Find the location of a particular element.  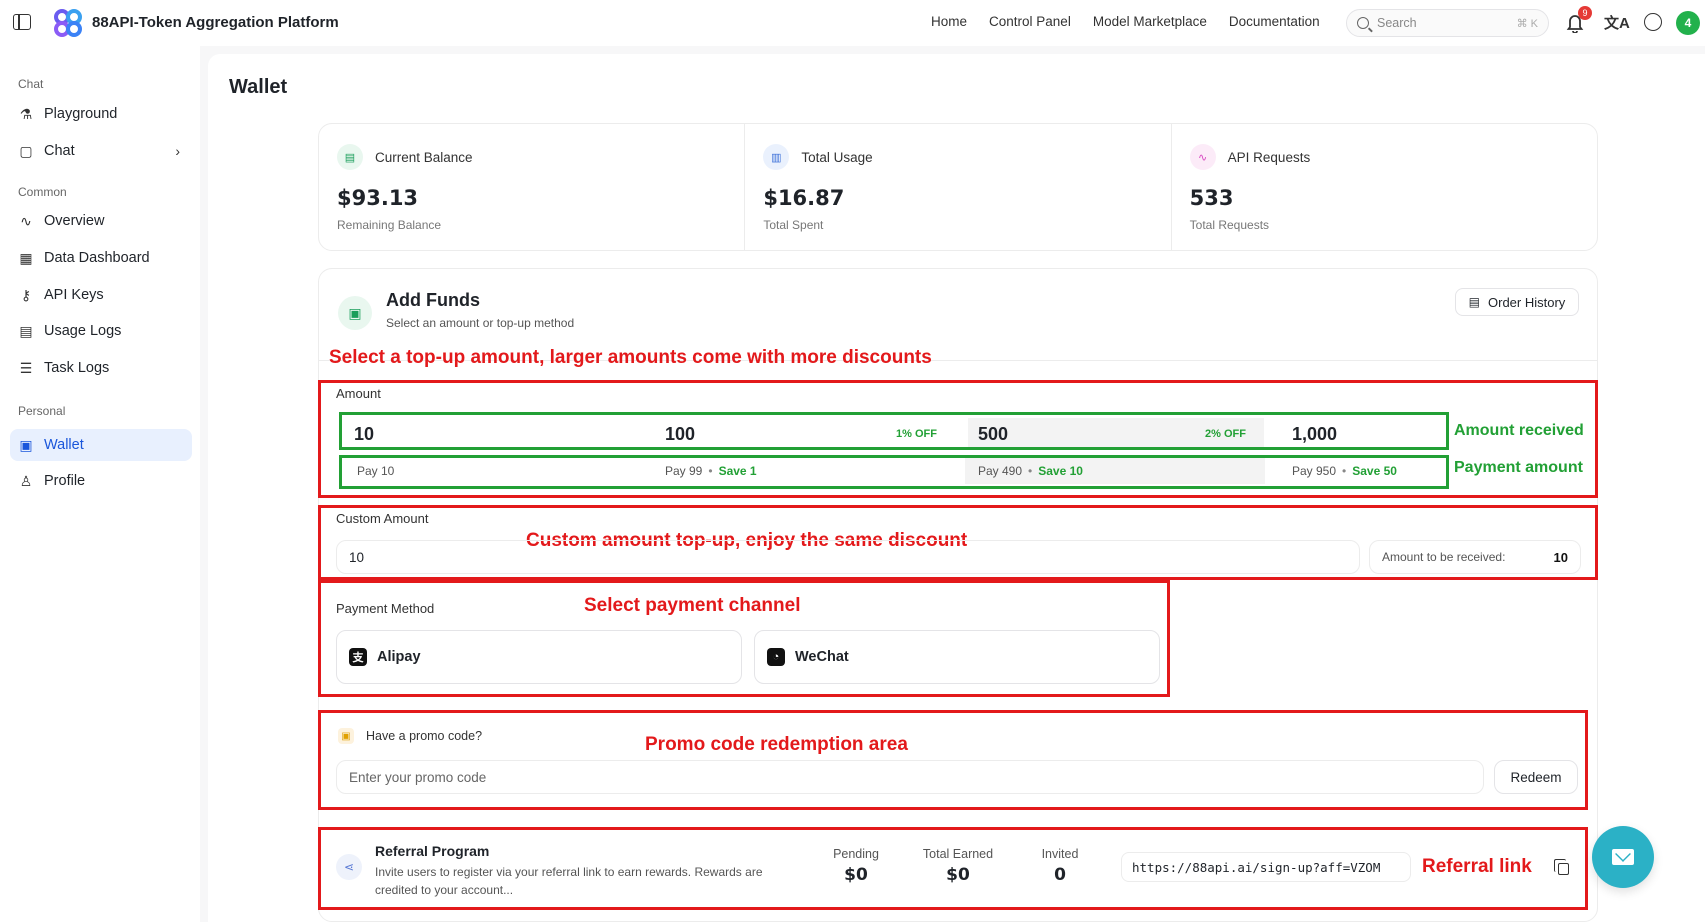

referral-title: Referral Program is located at coordinates (432, 851).